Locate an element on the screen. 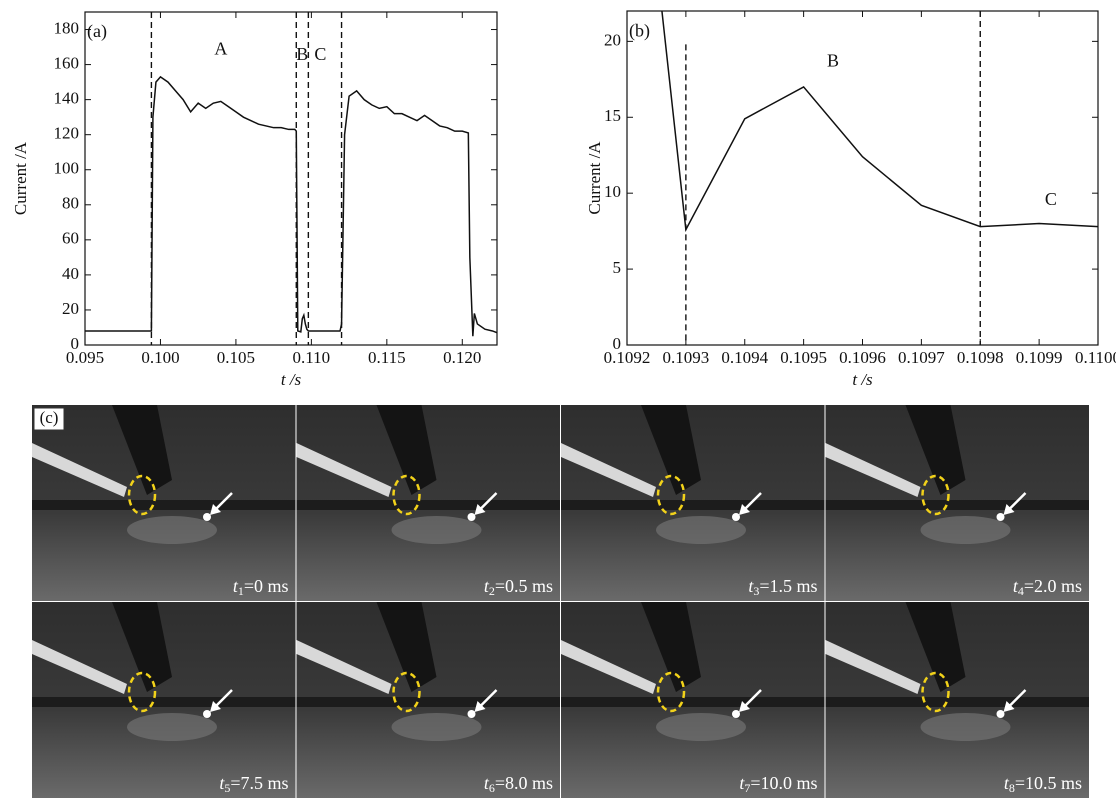 This screenshot has height=804, width=1116. caption-sub: 8 is located at coordinates (1012, 788).